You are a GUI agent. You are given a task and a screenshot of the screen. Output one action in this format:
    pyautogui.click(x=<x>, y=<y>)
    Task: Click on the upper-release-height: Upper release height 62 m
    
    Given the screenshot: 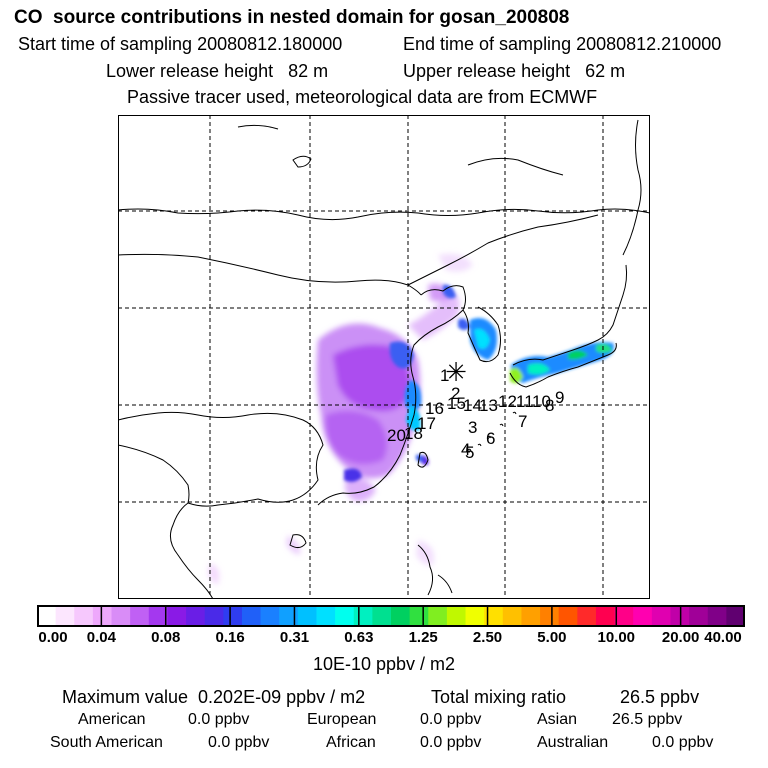 What is the action you would take?
    pyautogui.click(x=514, y=71)
    